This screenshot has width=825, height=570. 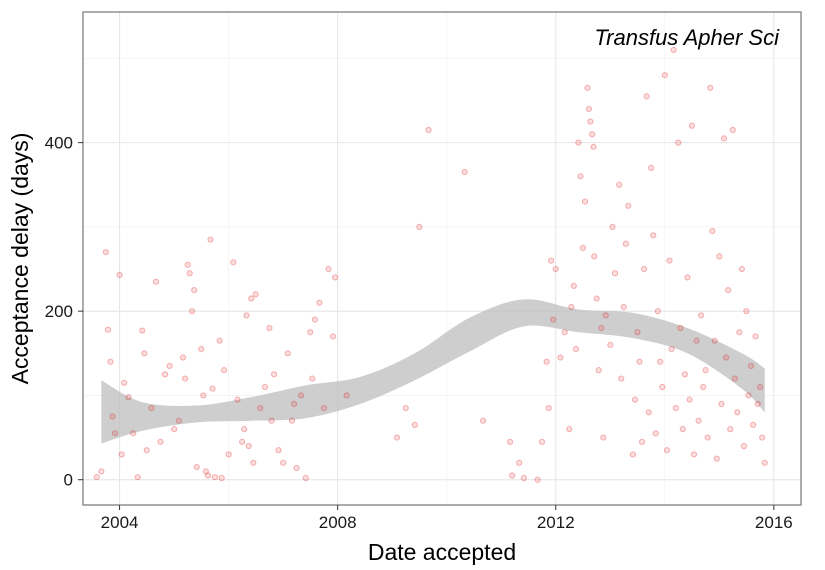 I want to click on y-tick-label: 200, so click(x=59, y=311).